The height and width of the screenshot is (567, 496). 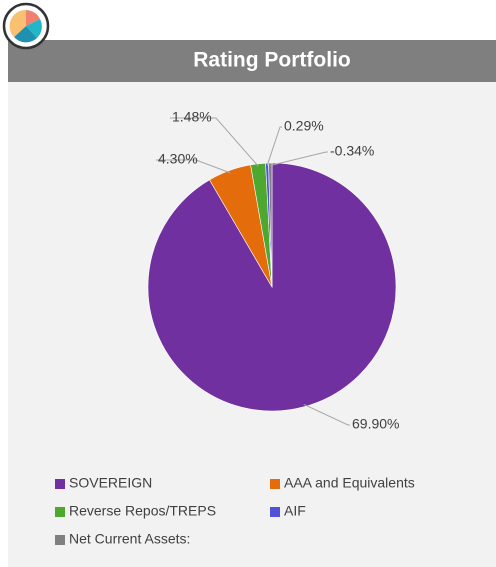 What do you see at coordinates (192, 117) in the screenshot?
I see `data-label: 1.48%` at bounding box center [192, 117].